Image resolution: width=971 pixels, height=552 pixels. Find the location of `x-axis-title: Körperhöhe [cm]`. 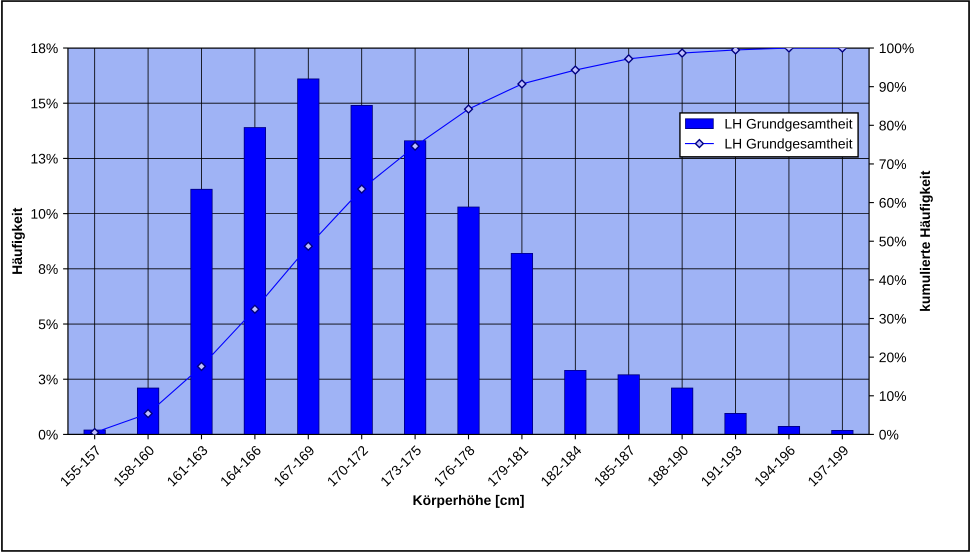

x-axis-title: Körperhöhe [cm] is located at coordinates (468, 501).